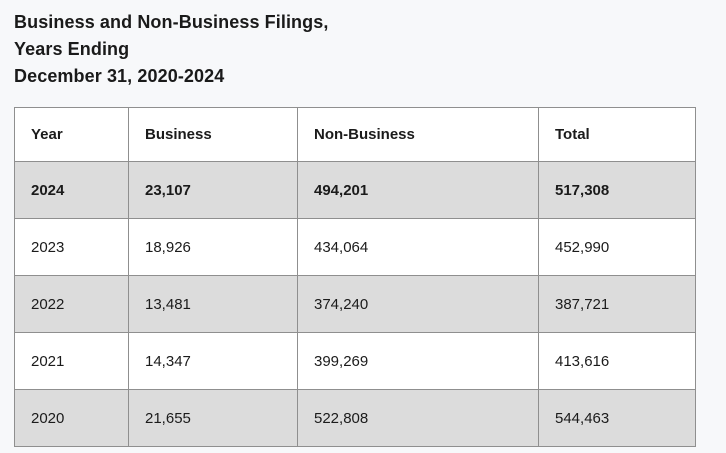 Image resolution: width=726 pixels, height=453 pixels. I want to click on cell-non-business: 374,240, so click(418, 304).